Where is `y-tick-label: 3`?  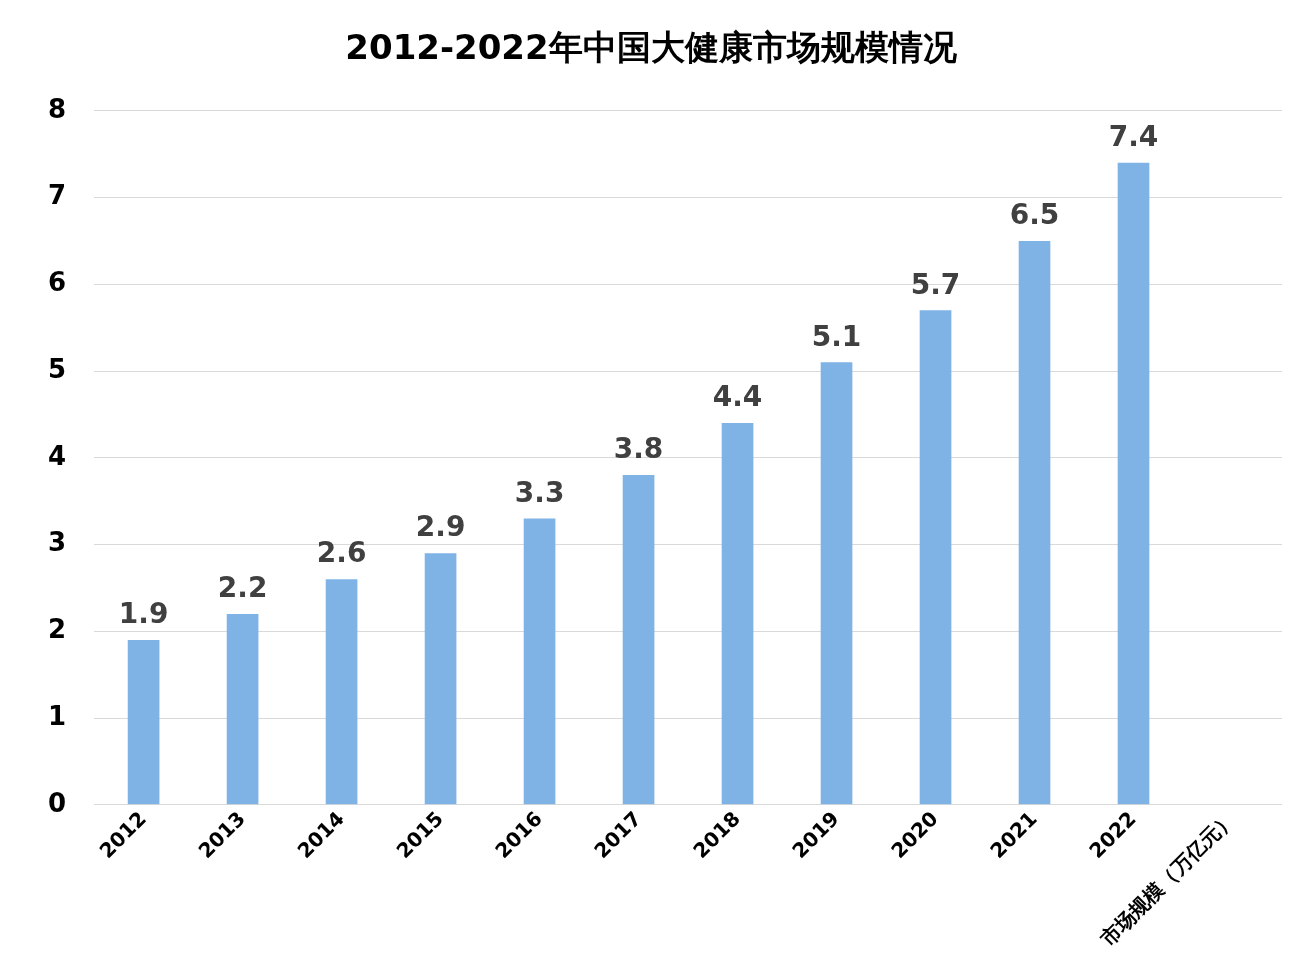 y-tick-label: 3 is located at coordinates (57, 542).